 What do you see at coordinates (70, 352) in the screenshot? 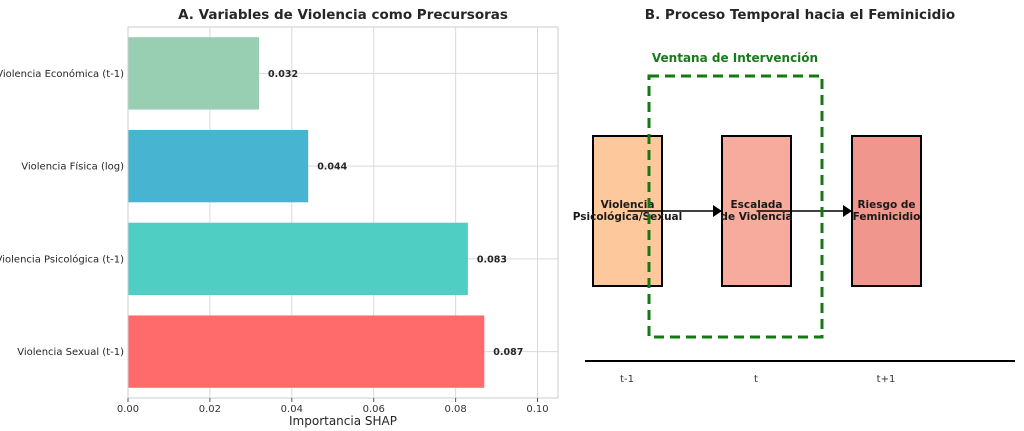
I see `category-label: Violencia Sexual (t-1)` at bounding box center [70, 352].